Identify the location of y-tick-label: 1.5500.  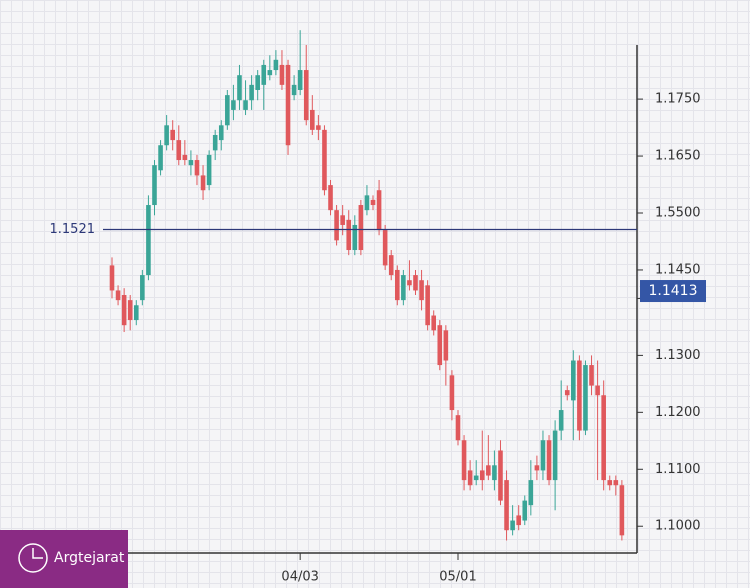
(678, 213).